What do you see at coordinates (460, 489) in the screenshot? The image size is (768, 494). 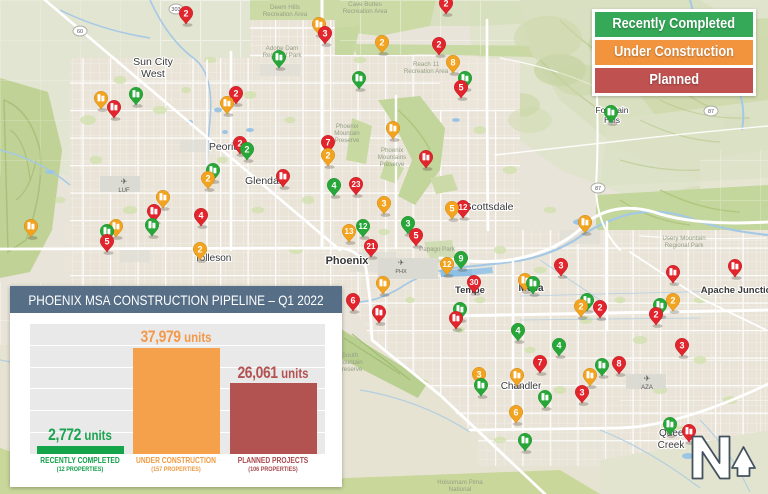 I see `svg-text: National` at bounding box center [460, 489].